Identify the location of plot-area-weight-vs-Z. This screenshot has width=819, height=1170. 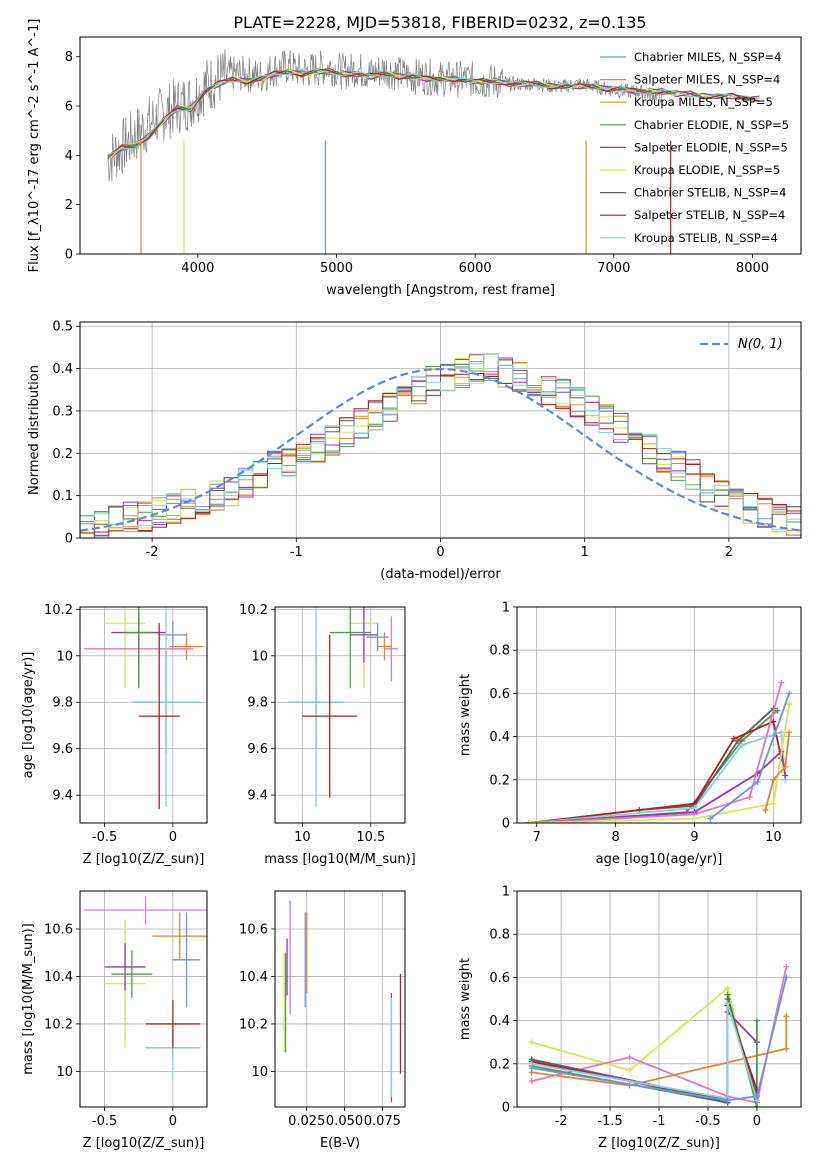
(659, 999).